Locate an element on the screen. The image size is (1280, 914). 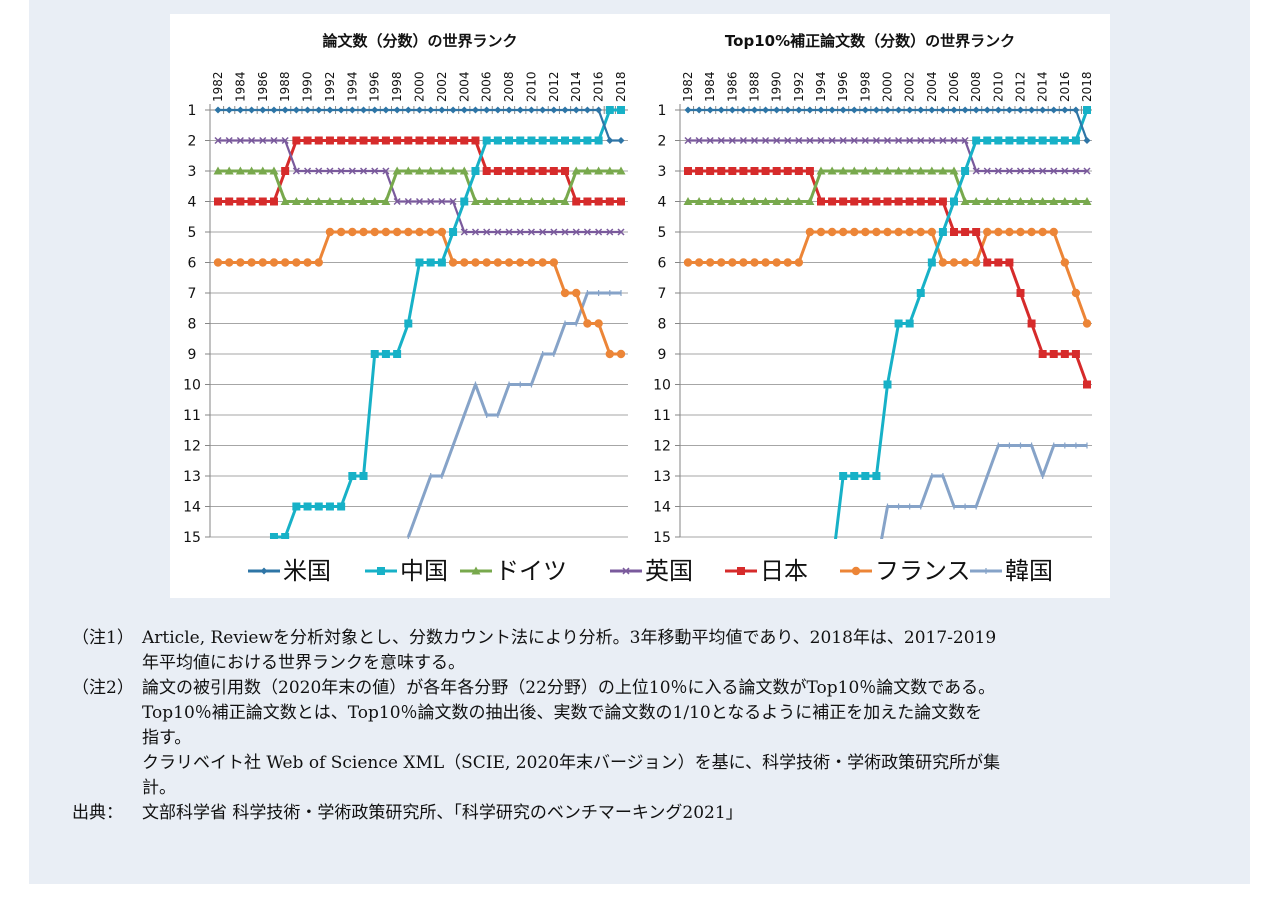
x-tick-label: 2000 is located at coordinates (888, 86).